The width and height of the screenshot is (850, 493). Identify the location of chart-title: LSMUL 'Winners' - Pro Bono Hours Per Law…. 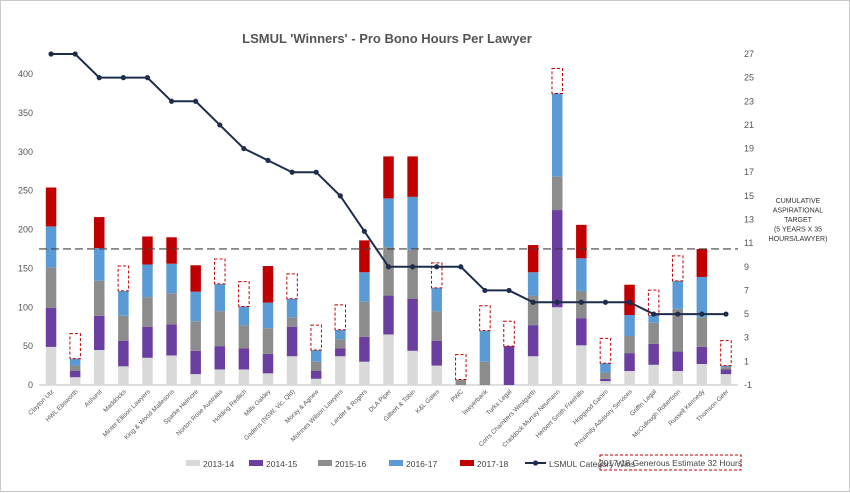
(387, 38).